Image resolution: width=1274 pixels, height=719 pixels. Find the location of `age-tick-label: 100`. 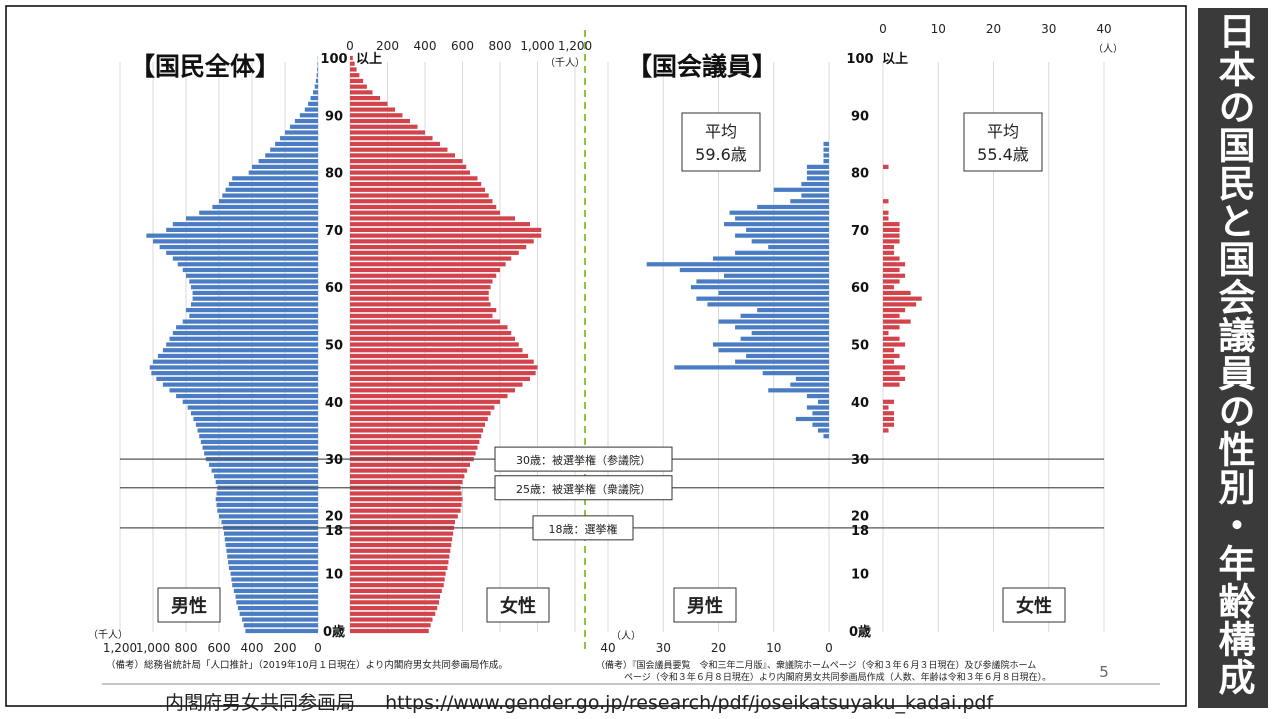

age-tick-label: 100 is located at coordinates (859, 59).